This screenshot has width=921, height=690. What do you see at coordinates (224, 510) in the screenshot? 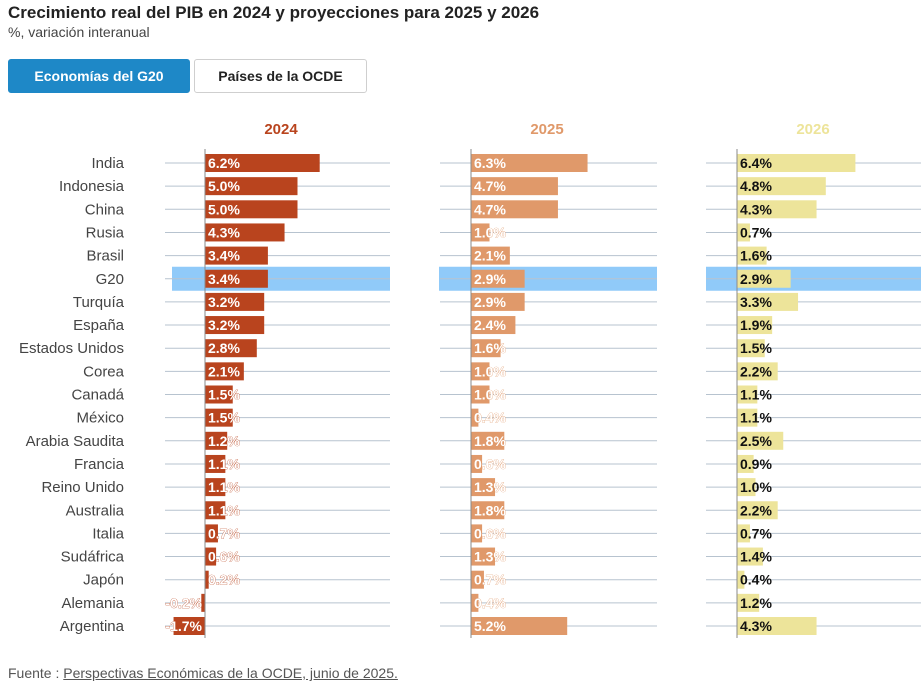
I see `data-label-2024: 1.1%` at bounding box center [224, 510].